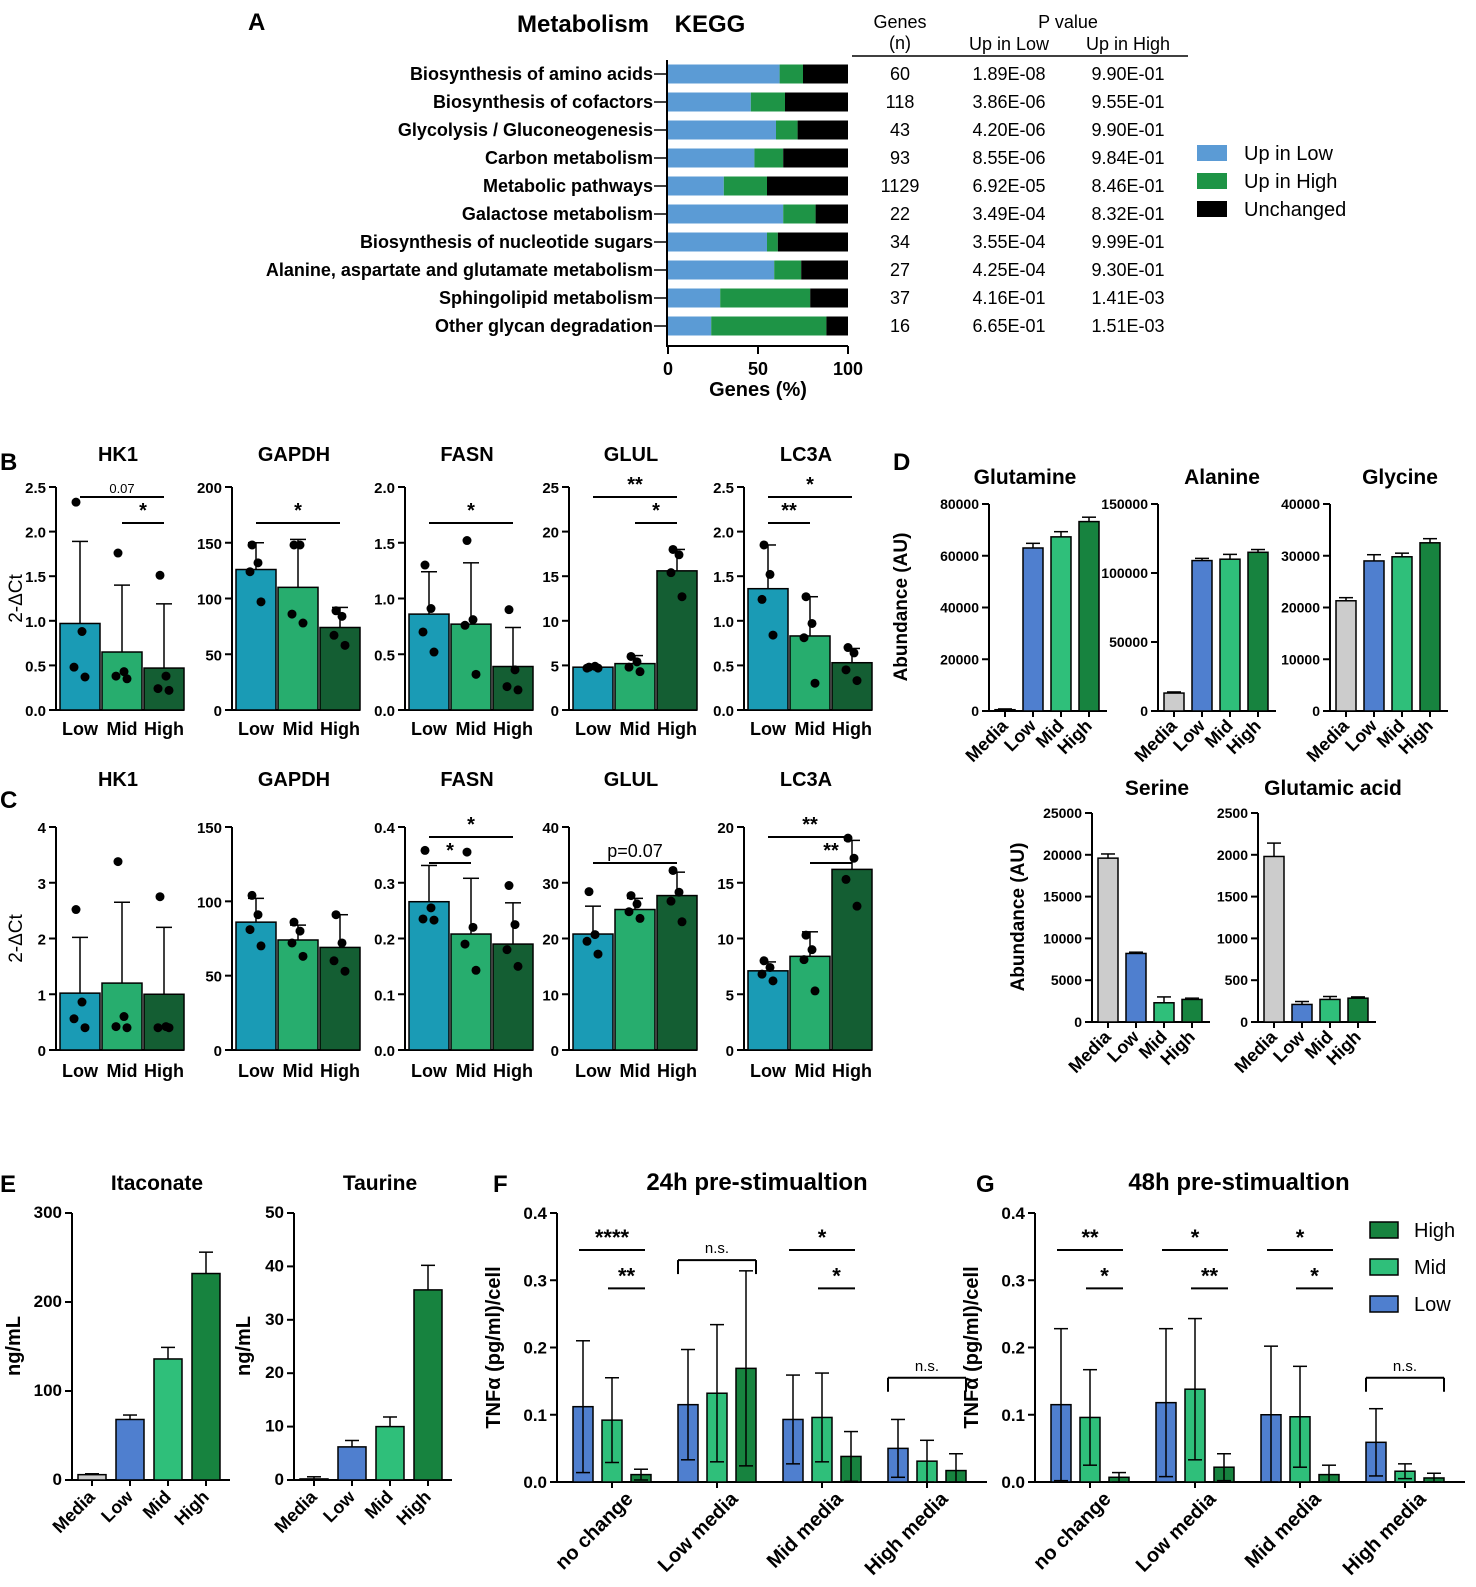 This screenshot has width=1476, height=1587. I want to click on y-tick-label: 2, so click(42, 940).